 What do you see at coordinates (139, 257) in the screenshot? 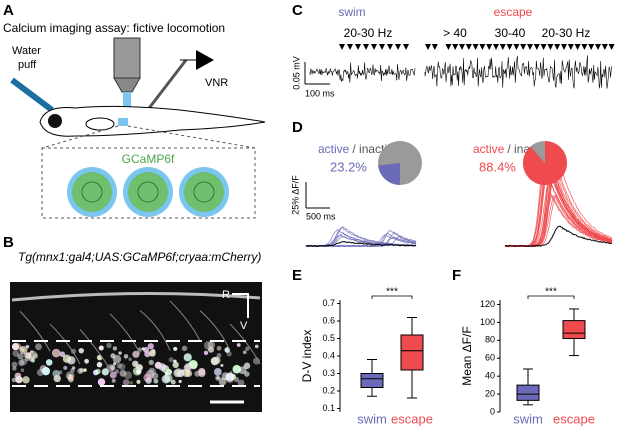
I see `panel-title: Tg(mnx1:gal4;UAS:GCaMP6f;cryaa:mCherry)` at bounding box center [139, 257].